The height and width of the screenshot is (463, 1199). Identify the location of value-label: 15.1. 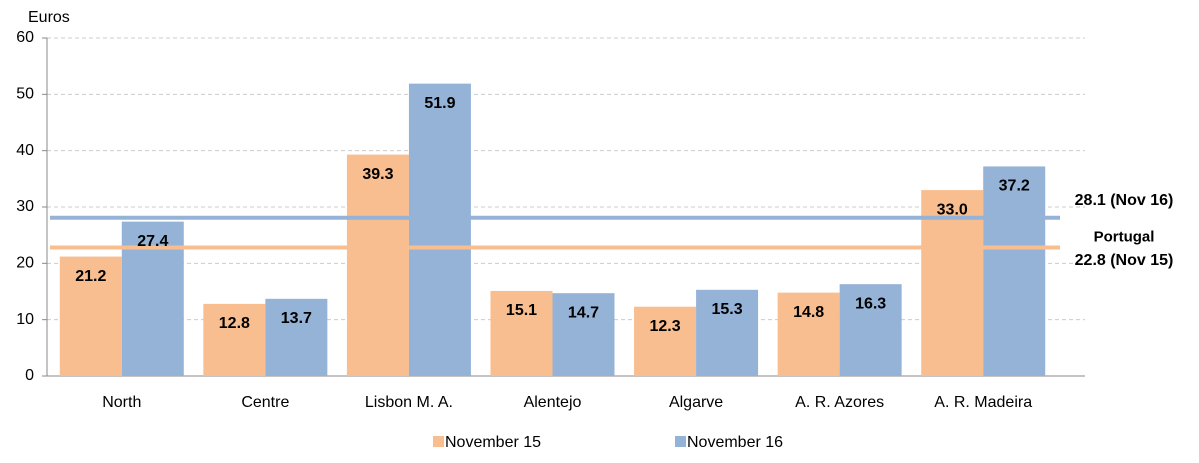
(521, 310).